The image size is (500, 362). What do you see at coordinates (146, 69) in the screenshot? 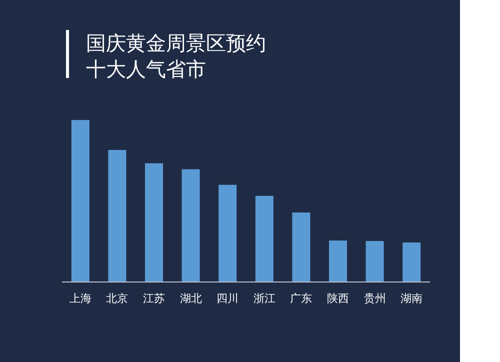
I see `chart-subtitle: 十大人气省市` at bounding box center [146, 69].